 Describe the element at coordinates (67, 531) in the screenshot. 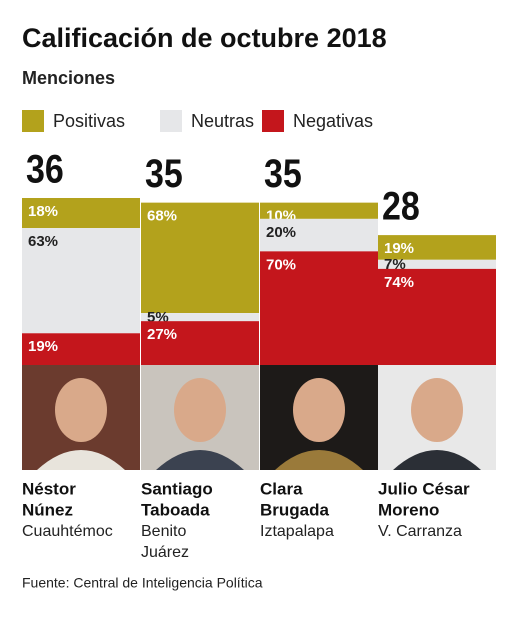

I see `candidate-district: Cuauhtémoc` at that location.